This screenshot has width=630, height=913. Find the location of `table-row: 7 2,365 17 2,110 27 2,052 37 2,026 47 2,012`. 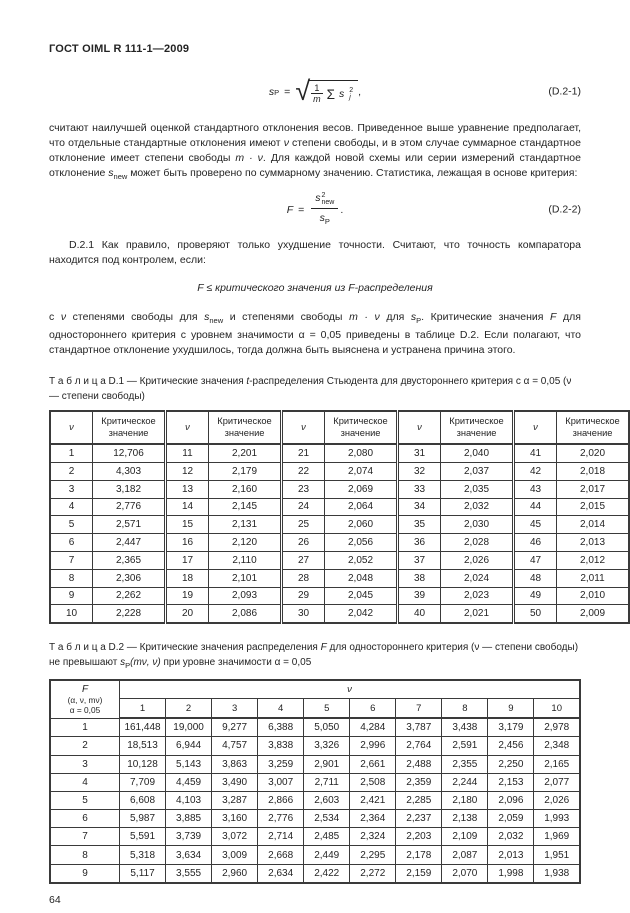

table-row: 7 2,365 17 2,110 27 2,052 37 2,026 47 2,012 is located at coordinates (339, 560).